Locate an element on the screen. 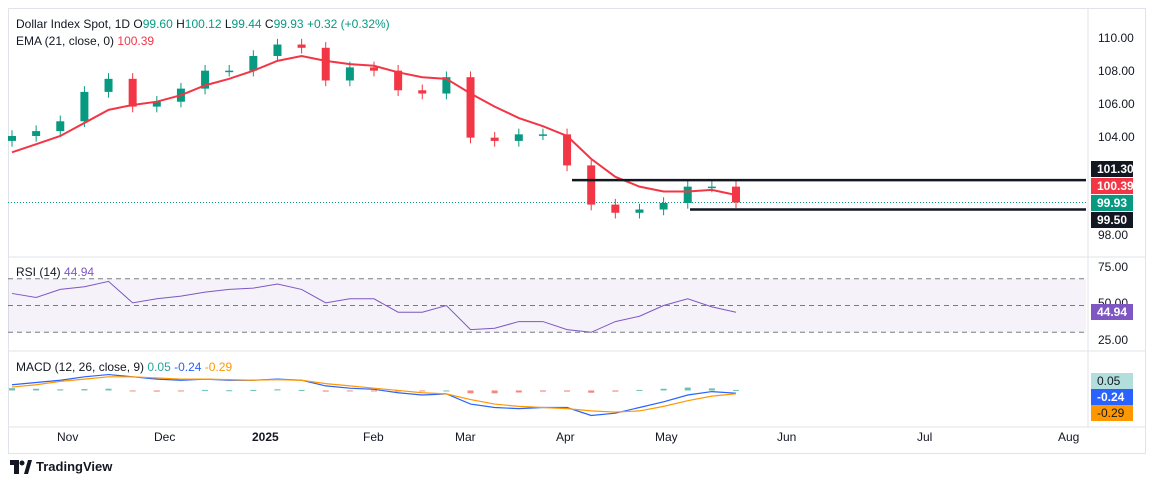 The width and height of the screenshot is (1154, 485). price-tick-110: 110.00 is located at coordinates (1116, 38).